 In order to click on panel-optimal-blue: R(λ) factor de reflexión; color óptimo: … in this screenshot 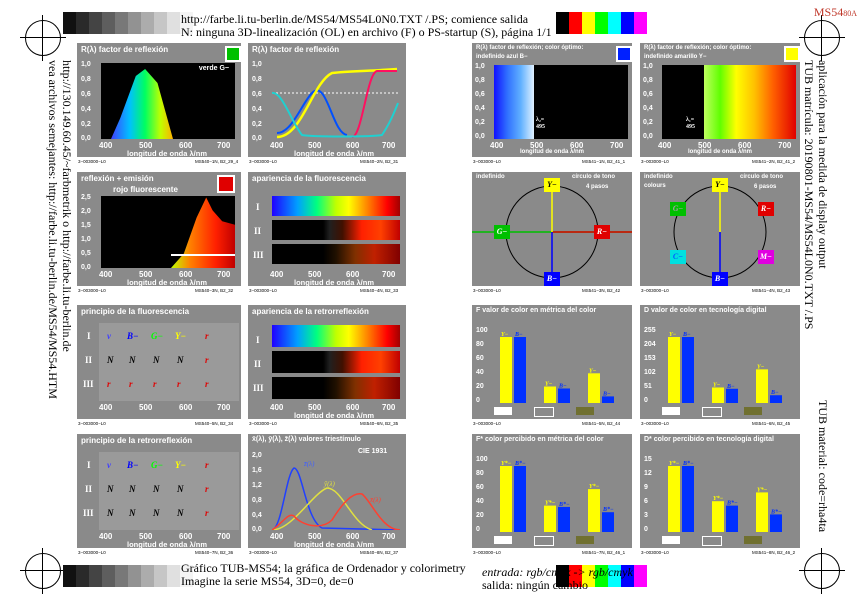, I will do `click(552, 100)`.